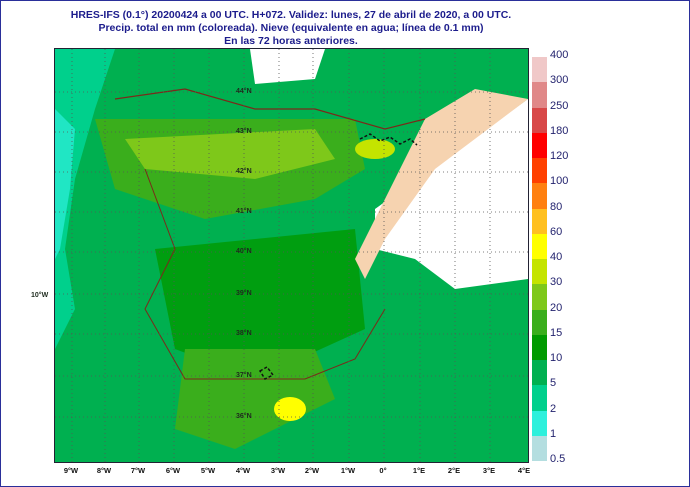 The image size is (690, 487). I want to click on title-line-3: En las 72 horas anteriores., so click(291, 41).